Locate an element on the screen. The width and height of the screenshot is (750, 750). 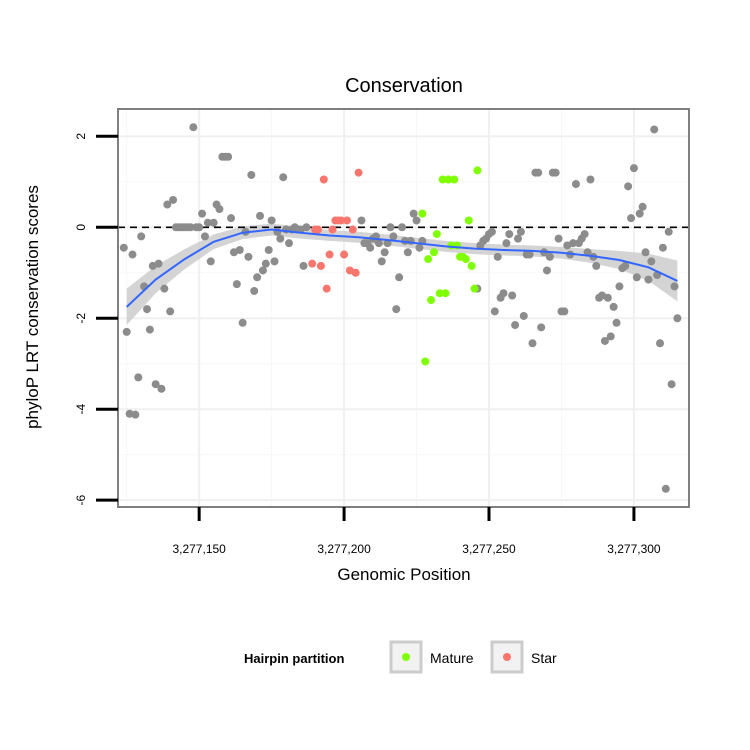
legend-label-mature: Mature is located at coordinates (452, 658).